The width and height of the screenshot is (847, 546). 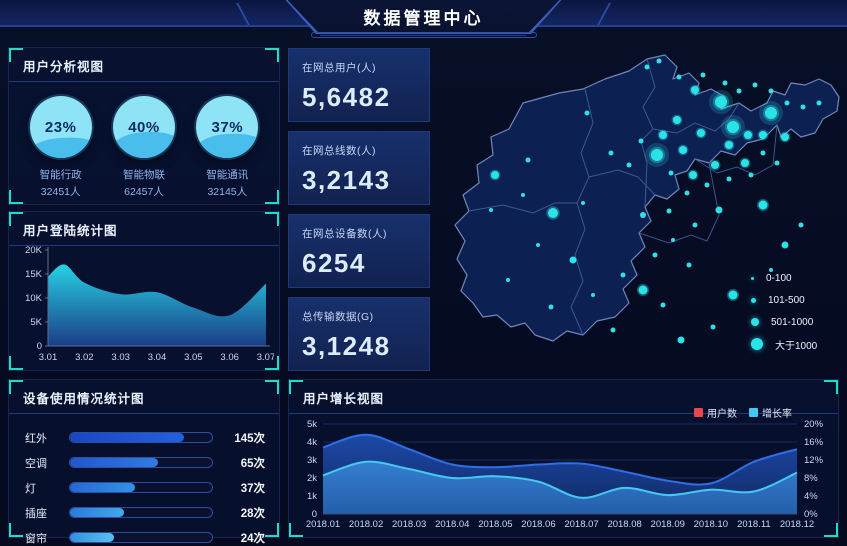 I want to click on gauge-comms: 37% 智能通讯 32145人, so click(x=227, y=147).